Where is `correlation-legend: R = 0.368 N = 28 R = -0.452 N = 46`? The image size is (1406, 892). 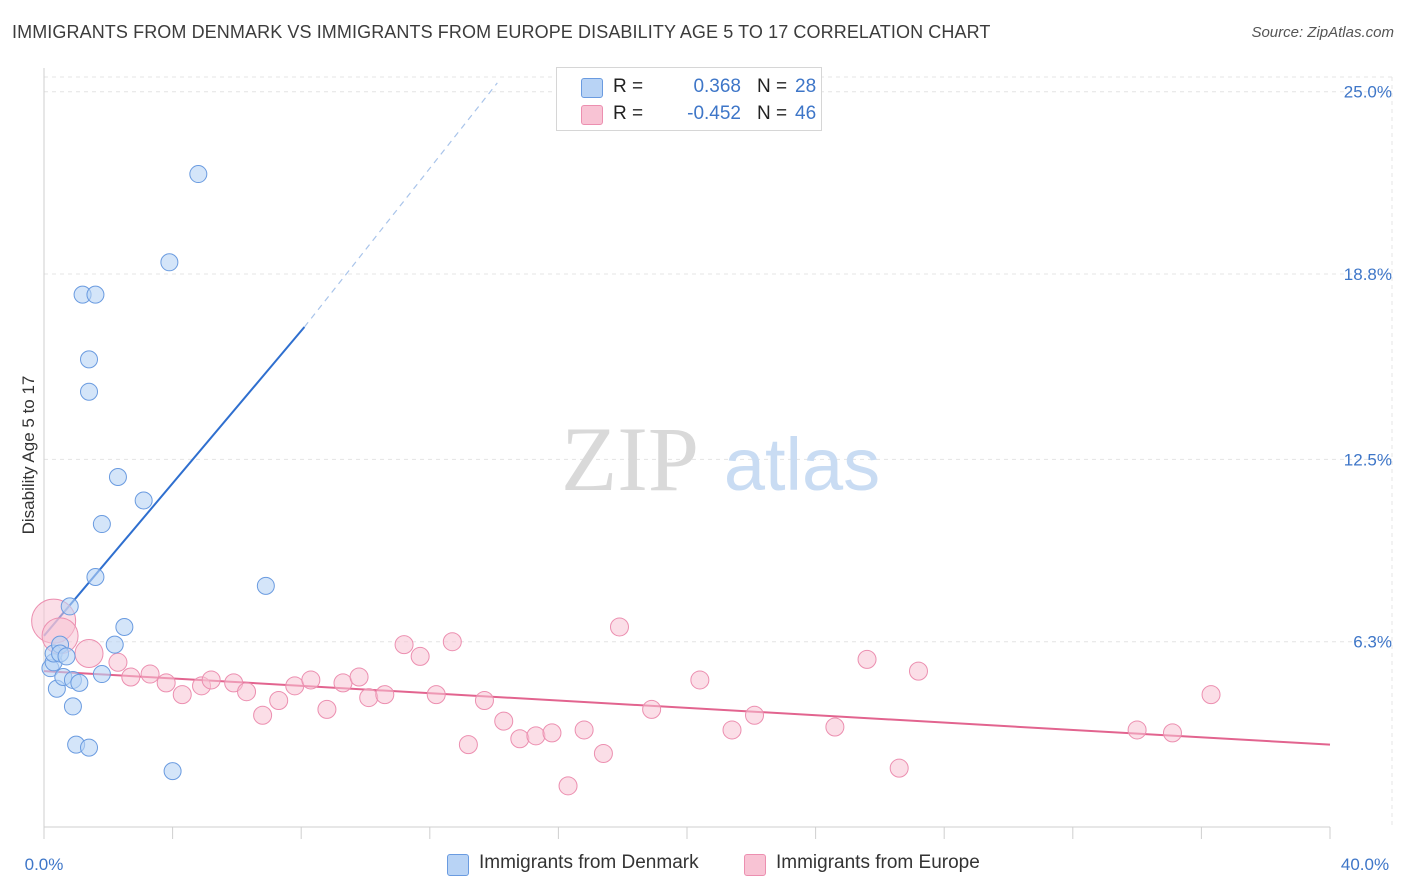 correlation-legend: R = 0.368 N = 28 R = -0.452 N = 46 is located at coordinates (689, 99).